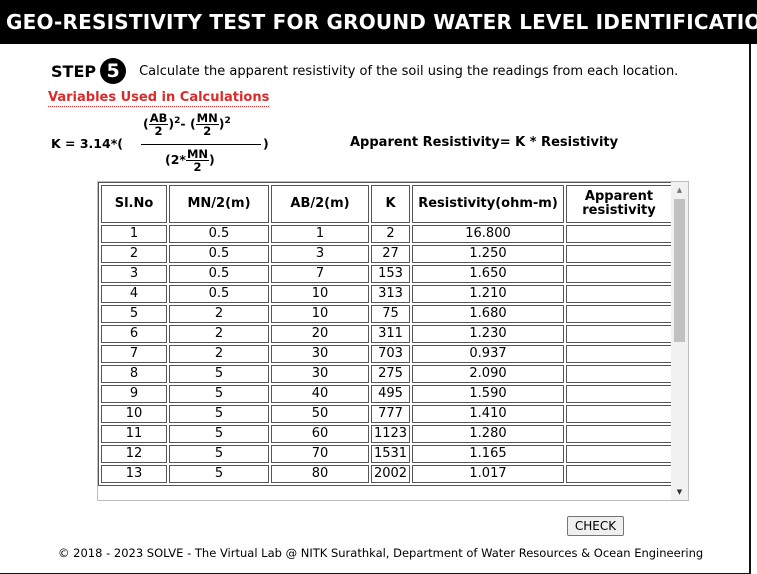 This screenshot has width=757, height=574. I want to click on table-row: 13 5 80 2002 1.017, so click(386, 474).